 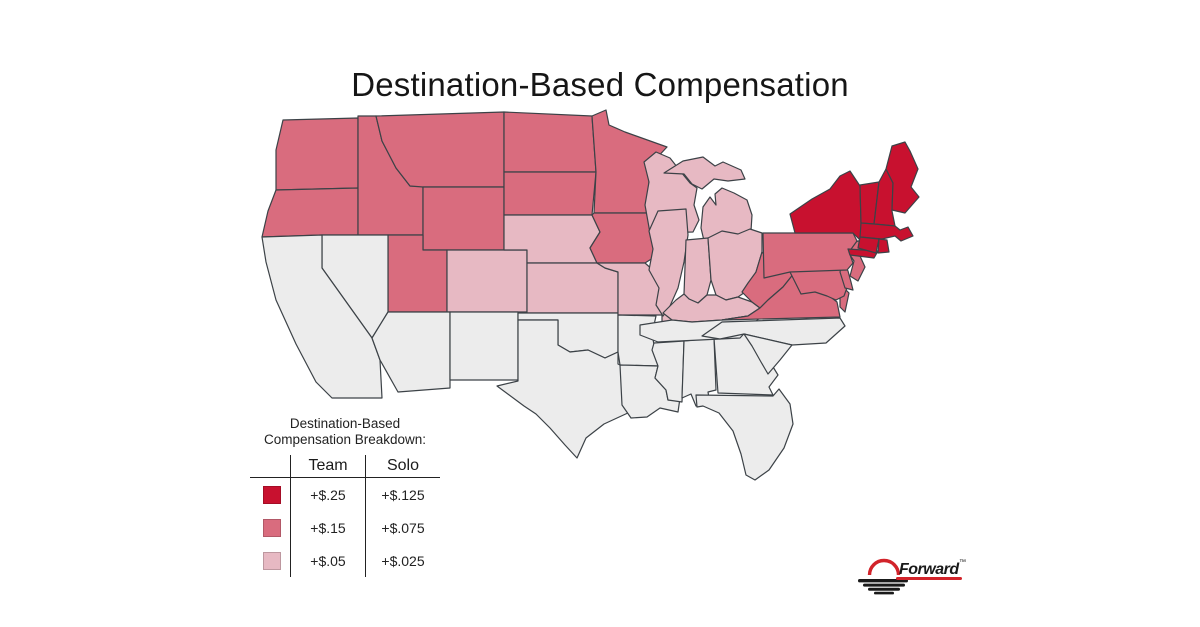 What do you see at coordinates (487, 281) in the screenshot?
I see `state-co` at bounding box center [487, 281].